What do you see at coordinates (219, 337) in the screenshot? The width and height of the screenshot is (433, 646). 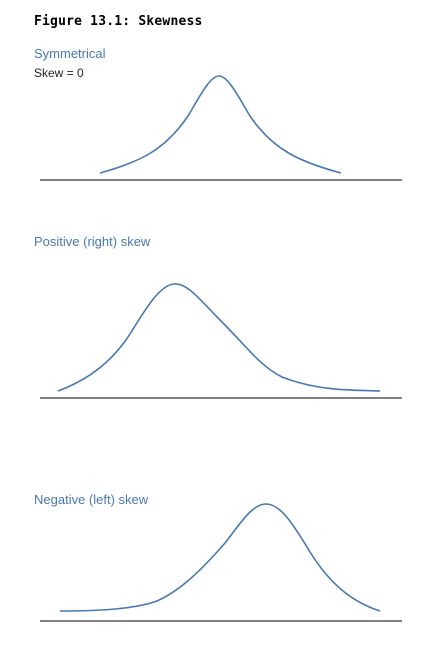 I see `positive-skew-curve` at bounding box center [219, 337].